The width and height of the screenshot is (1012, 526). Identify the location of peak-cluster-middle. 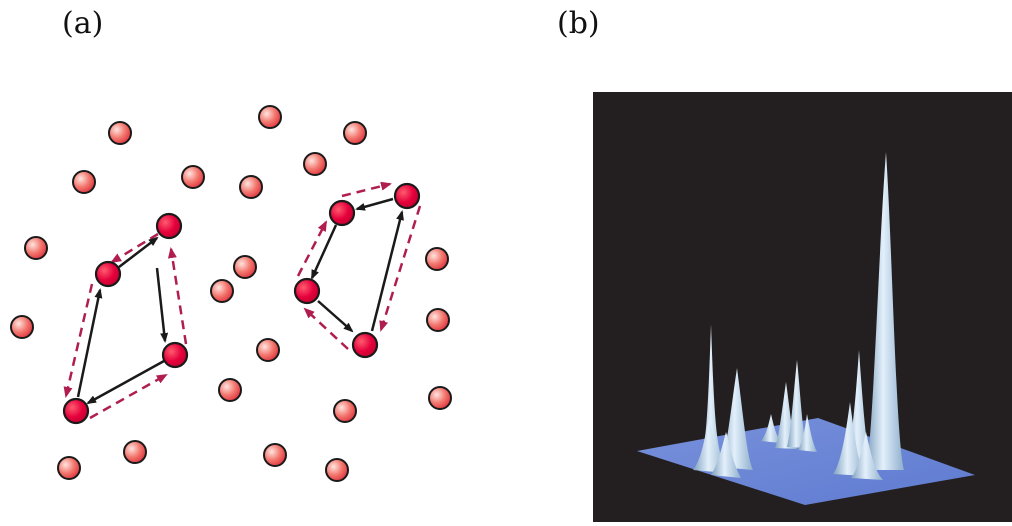
(789, 406).